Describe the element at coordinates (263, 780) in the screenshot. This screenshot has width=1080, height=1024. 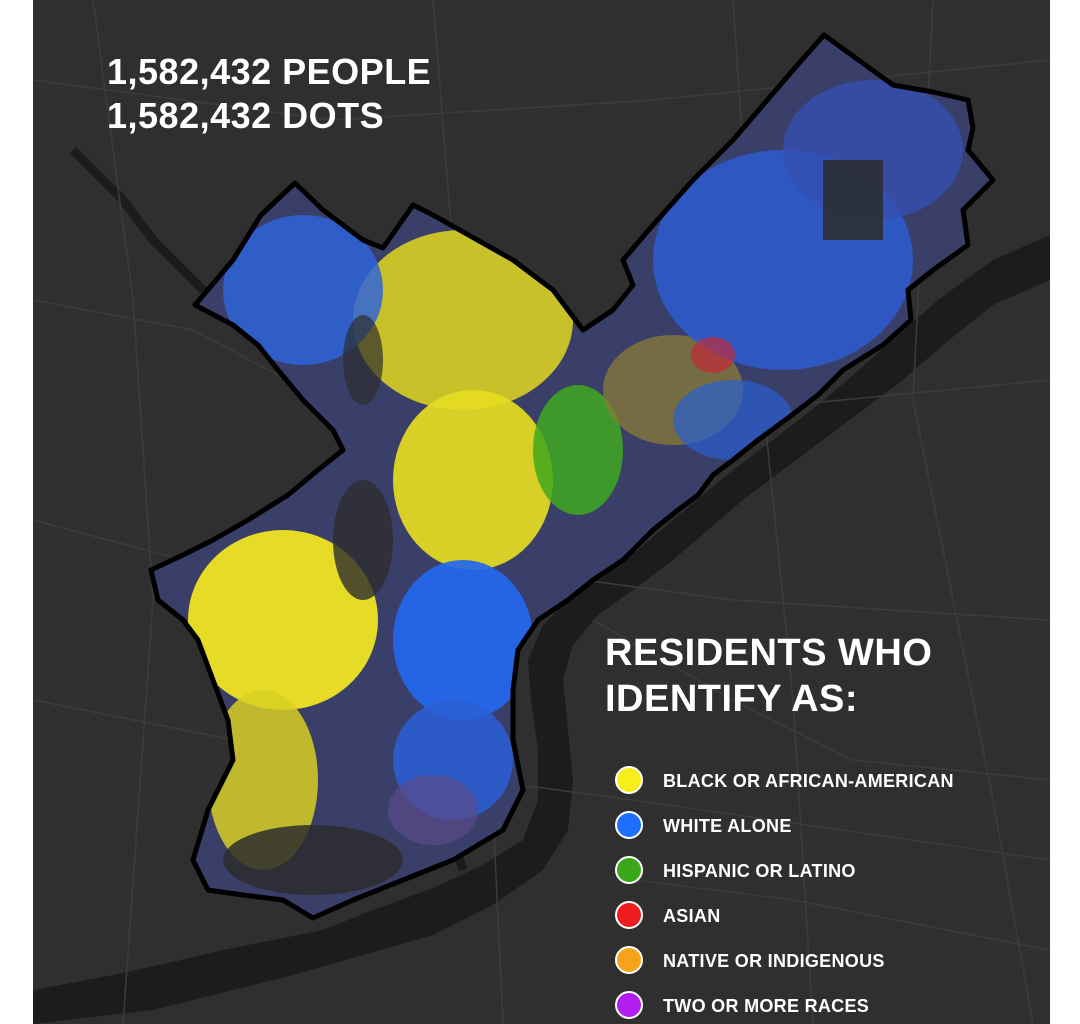
I see `region-black-southwest` at that location.